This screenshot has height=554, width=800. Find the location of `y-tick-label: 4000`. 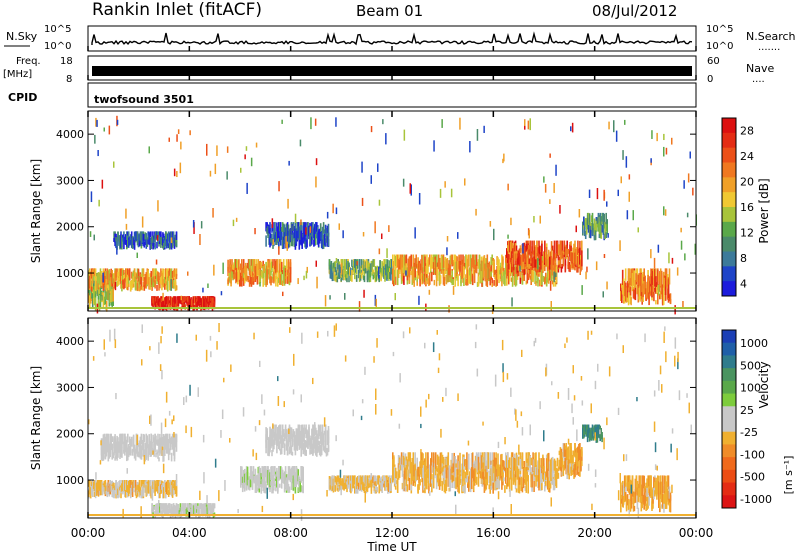

y-tick-label: 4000 is located at coordinates (70, 134).